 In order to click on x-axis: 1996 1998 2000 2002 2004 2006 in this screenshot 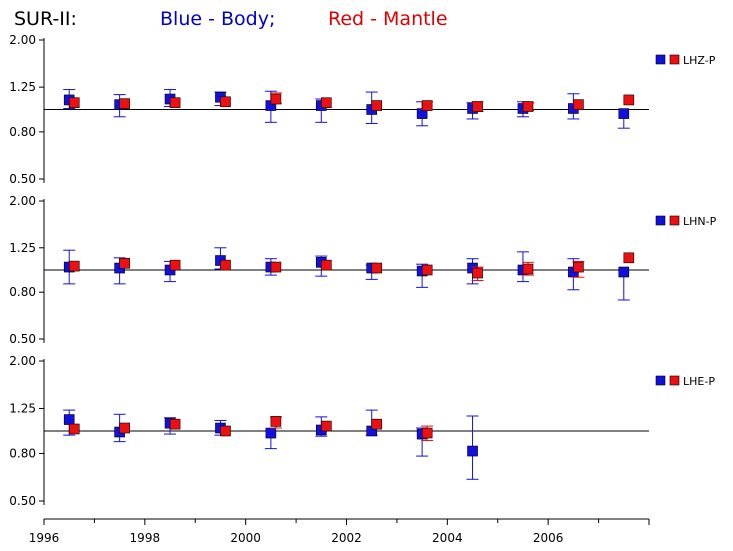, I will do `click(339, 531)`.